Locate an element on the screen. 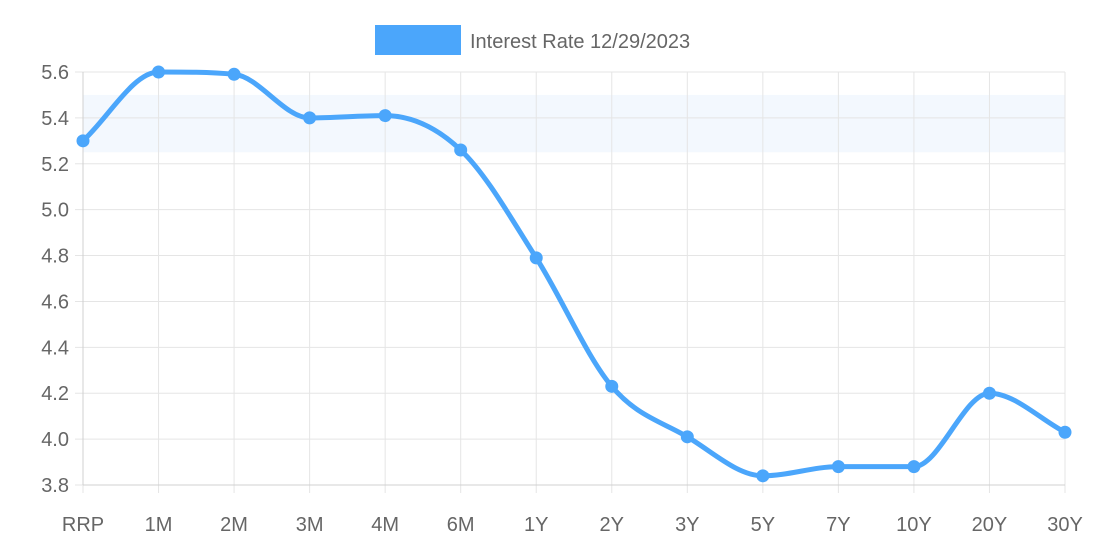 The width and height of the screenshot is (1110, 542). legend: Interest Rate 12/29/2023 is located at coordinates (532, 40).